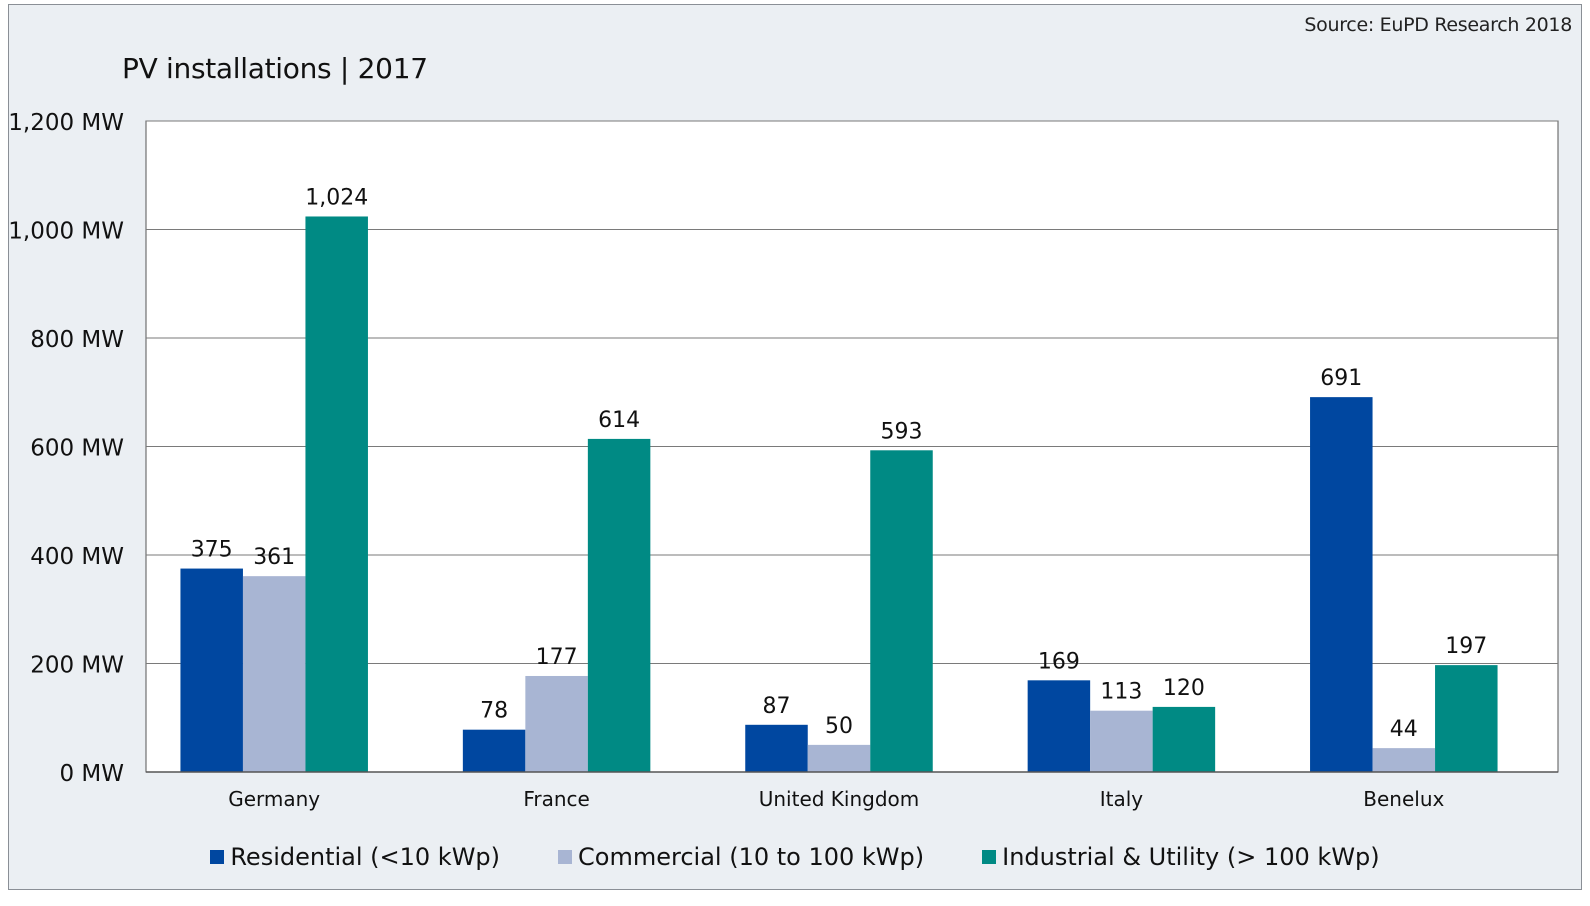  Describe the element at coordinates (66, 123) in the screenshot. I see `y-tick-label: 1,200 MW` at that location.